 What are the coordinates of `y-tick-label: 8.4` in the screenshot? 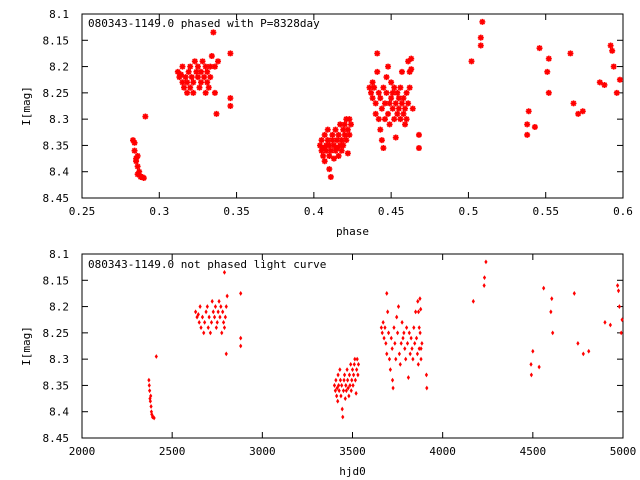 It's located at (59, 172).